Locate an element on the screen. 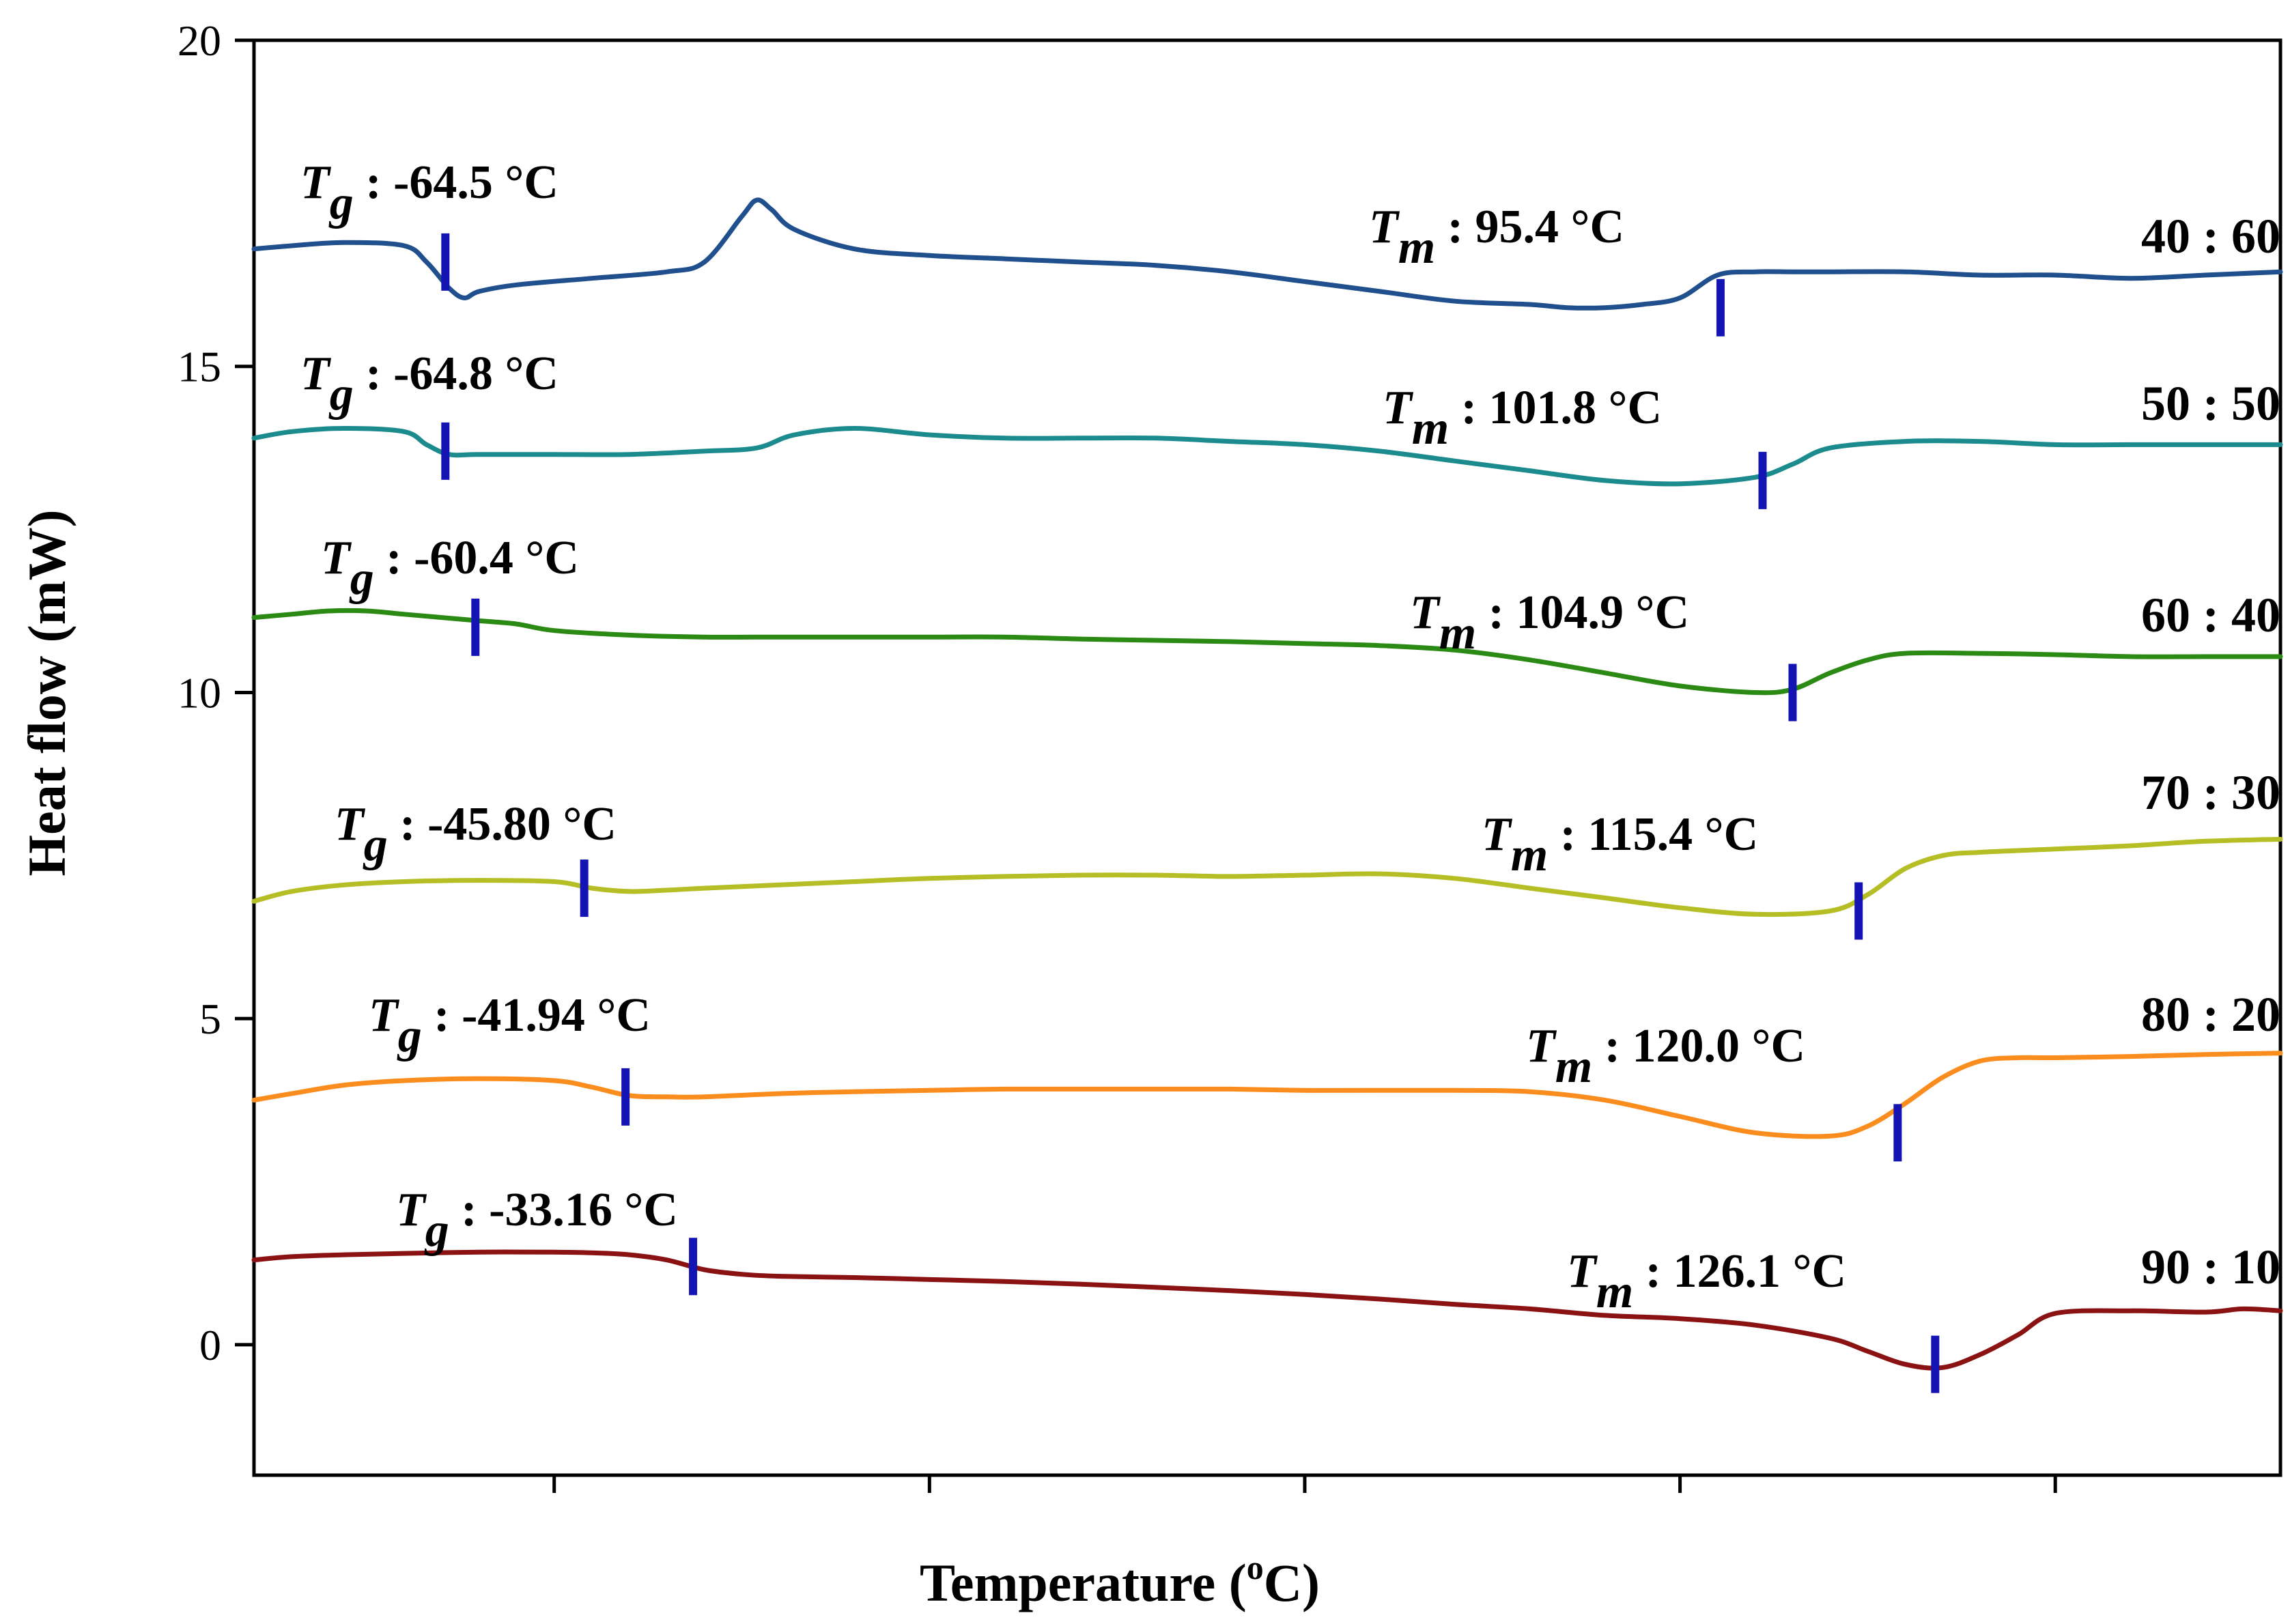  series-ratio-label-3: 60 : 40 is located at coordinates (2210, 615).